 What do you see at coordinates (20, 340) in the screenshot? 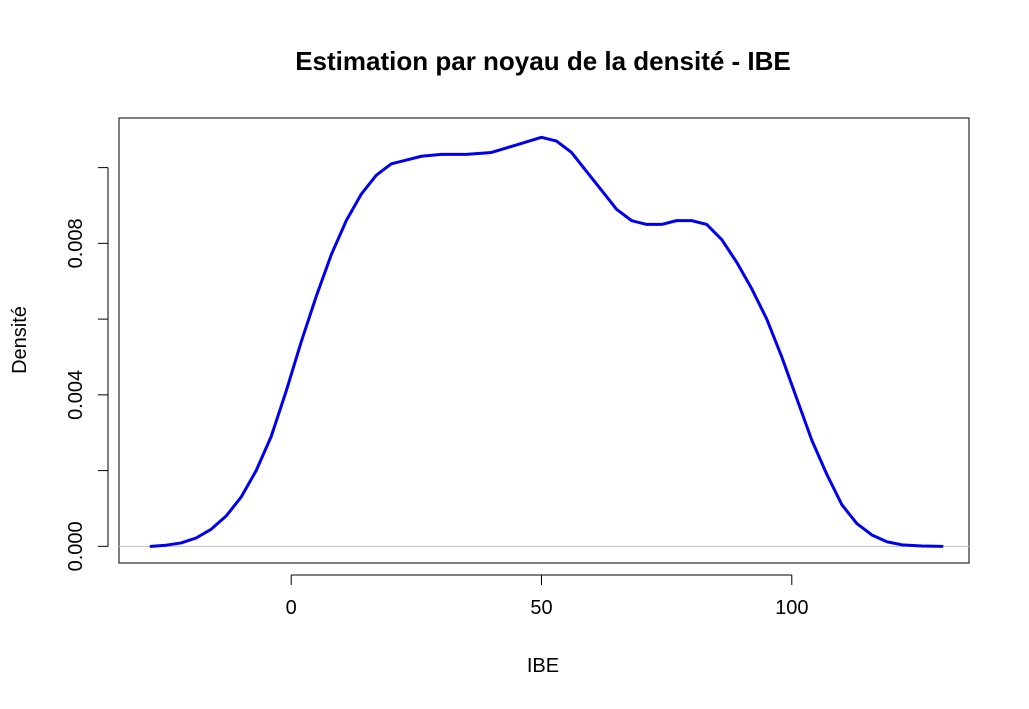
I see `y-axis-label: Densité` at bounding box center [20, 340].